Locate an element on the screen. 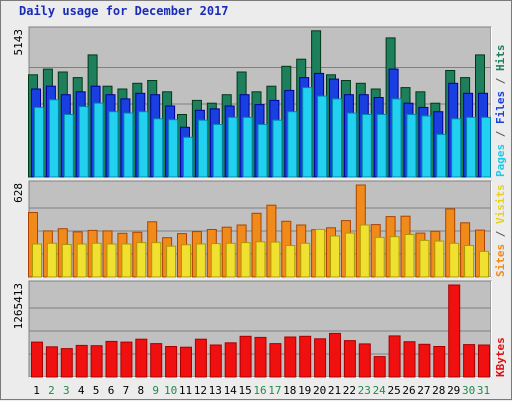 The image size is (512, 401). side-label-part: / is located at coordinates (500, 234).